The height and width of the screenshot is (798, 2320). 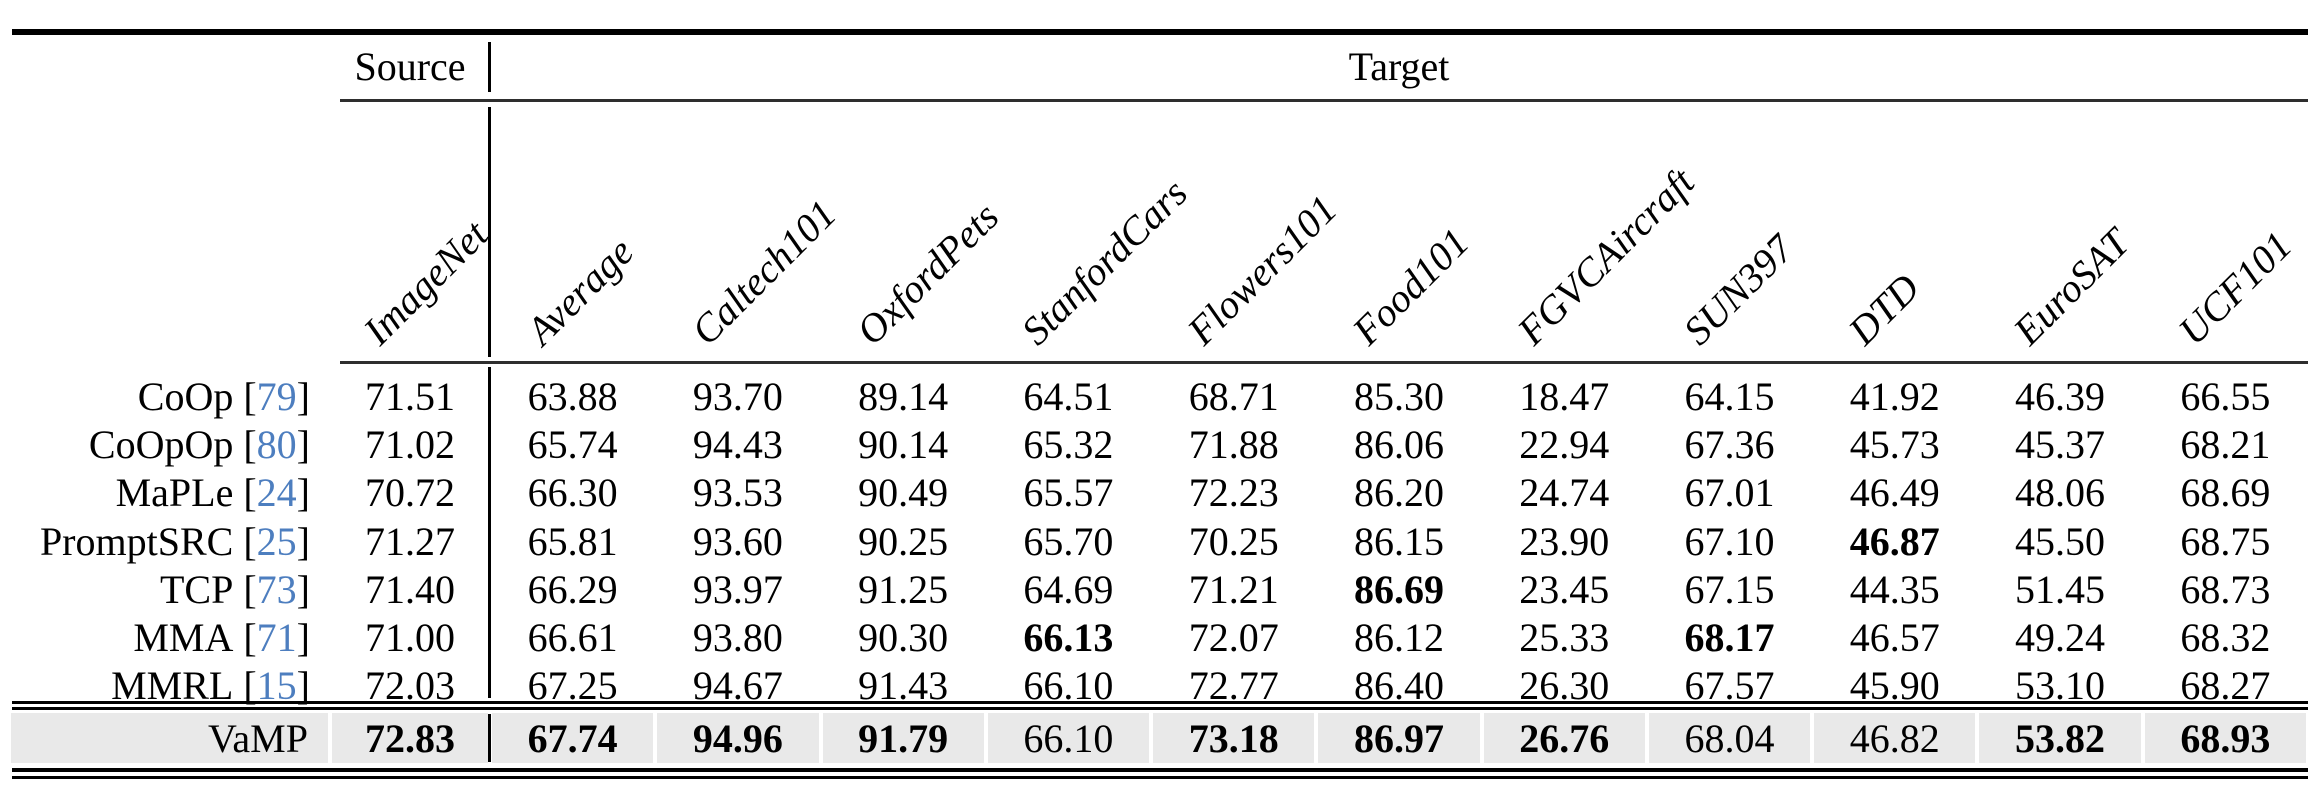 I want to click on method-name: PromptSRC, so click(x=136, y=541).